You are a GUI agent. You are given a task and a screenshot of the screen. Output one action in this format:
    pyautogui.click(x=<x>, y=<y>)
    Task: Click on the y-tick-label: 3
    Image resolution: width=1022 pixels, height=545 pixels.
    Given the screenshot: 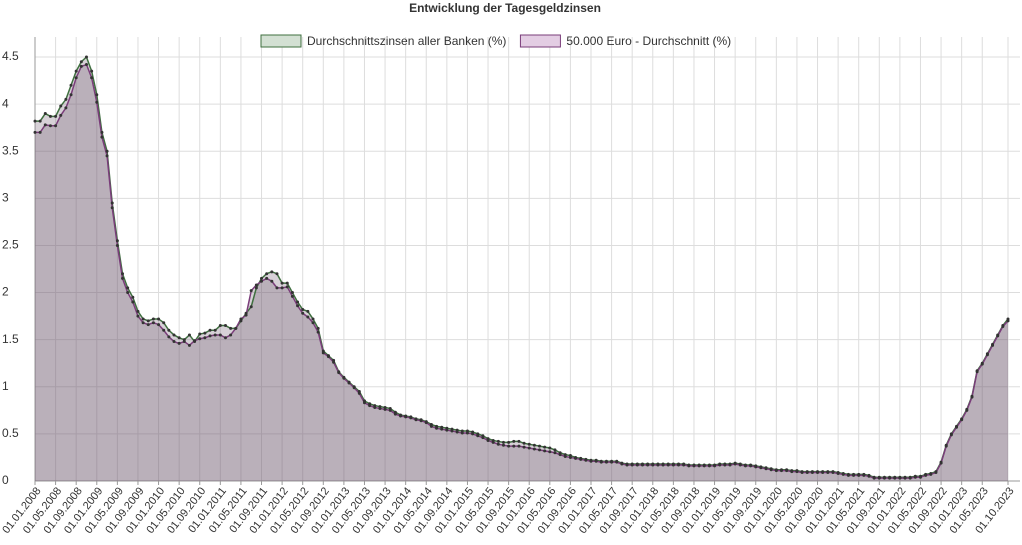 What is the action you would take?
    pyautogui.click(x=5, y=198)
    